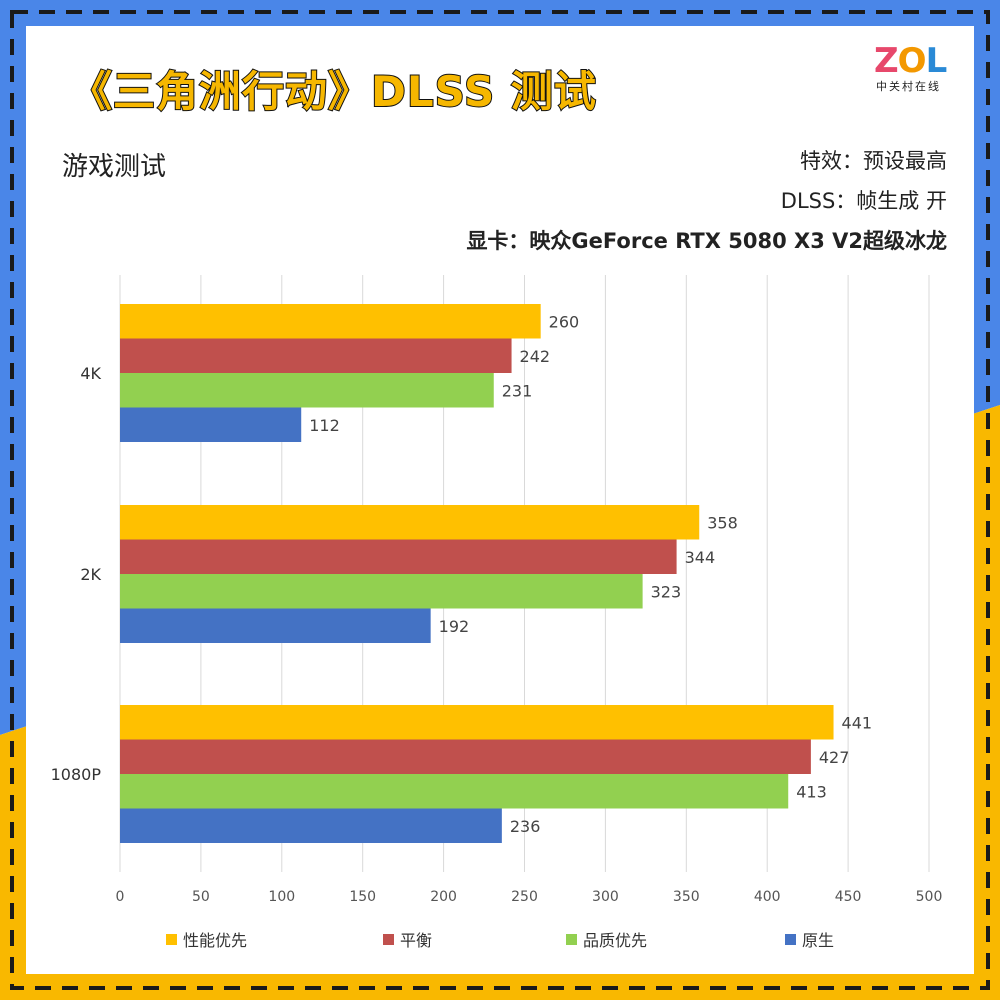 Image resolution: width=1000 pixels, height=1000 pixels. What do you see at coordinates (454, 626) in the screenshot?
I see `bar-value-label: 192` at bounding box center [454, 626].